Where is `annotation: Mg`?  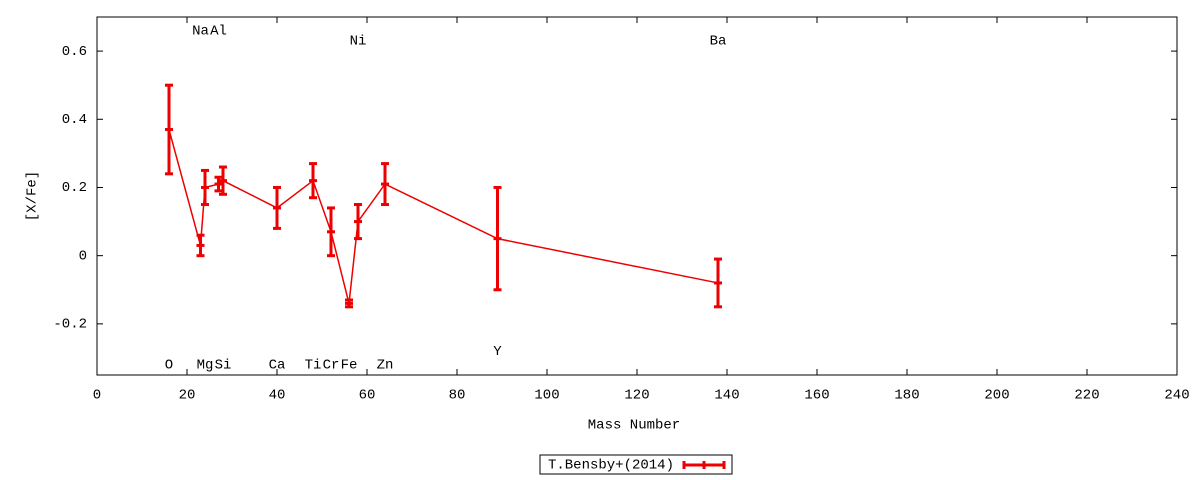 annotation: Mg is located at coordinates (205, 365).